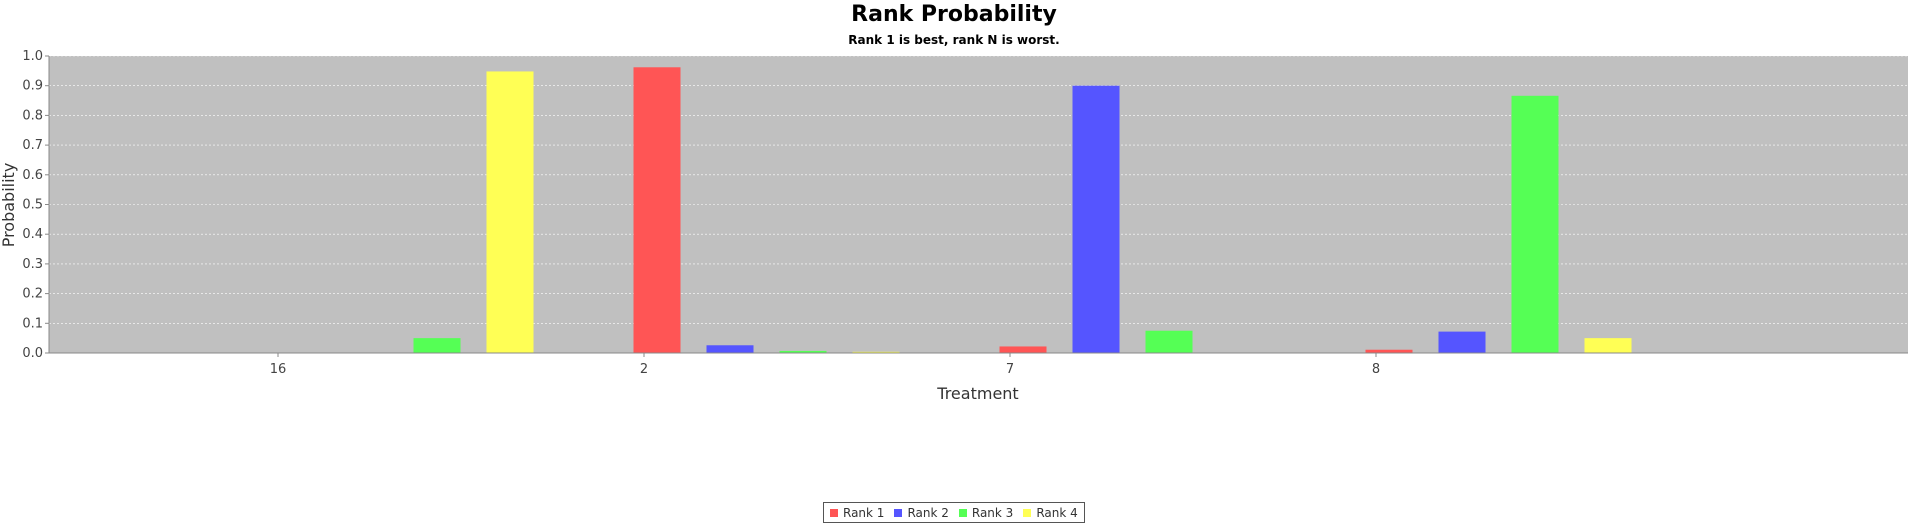  Describe the element at coordinates (32, 115) in the screenshot. I see `y-tick-label: 0.8` at that location.